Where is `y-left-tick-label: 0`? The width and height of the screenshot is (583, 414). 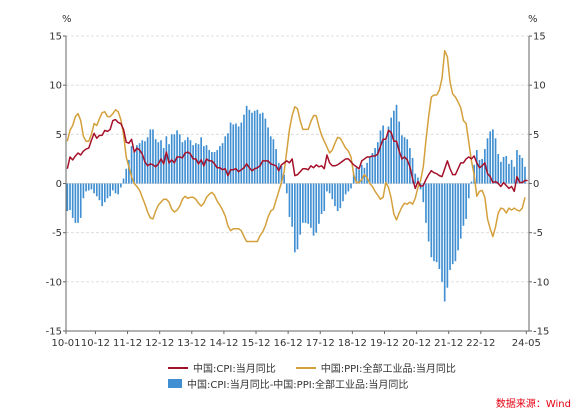 y-left-tick-label: 0 is located at coordinates (59, 184).